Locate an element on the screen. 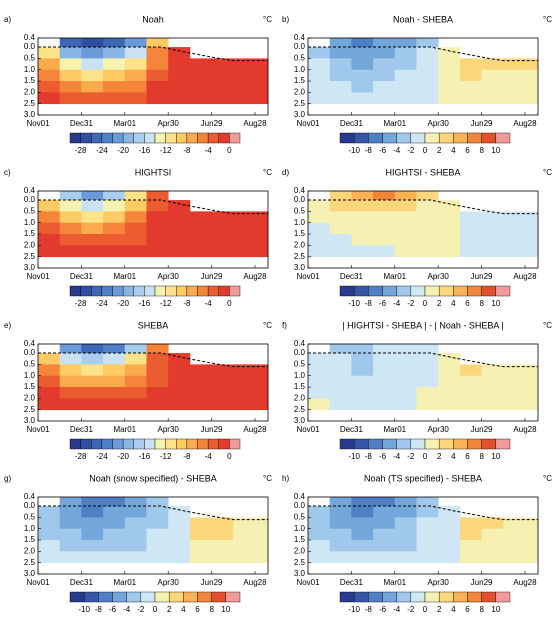  y-tick-label: 0.5 is located at coordinates (300, 210).